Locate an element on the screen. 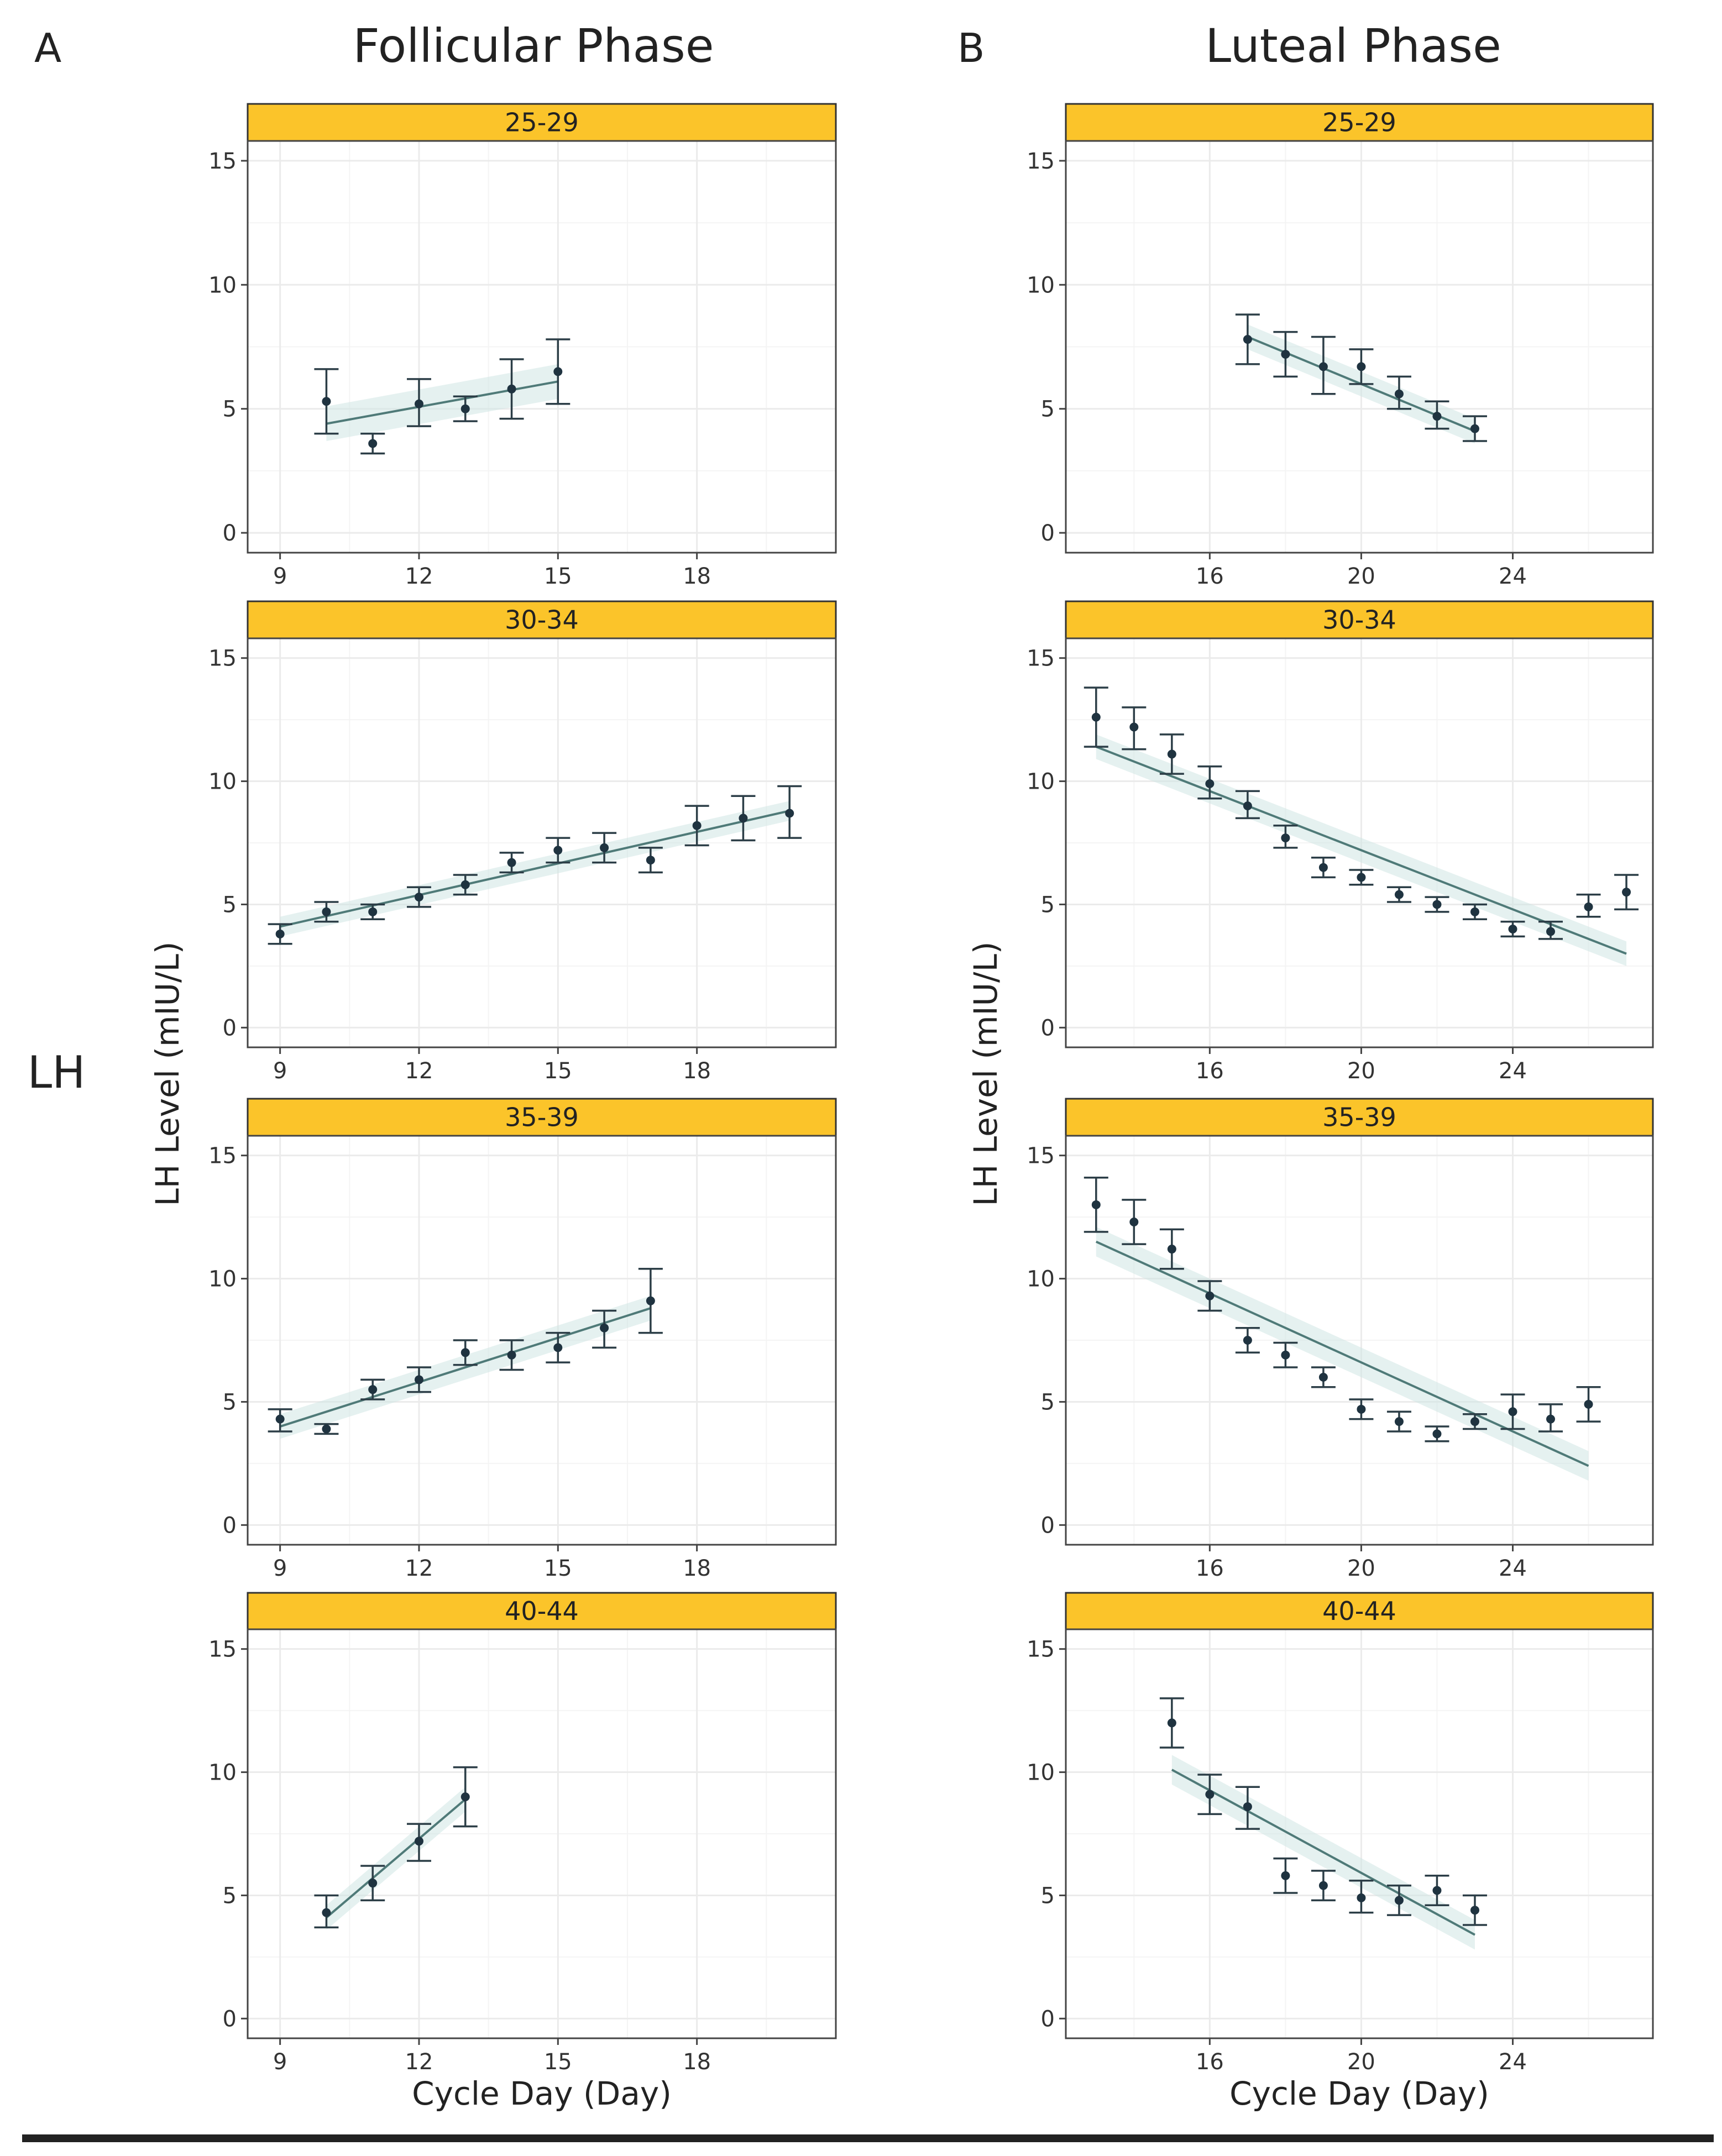  facet-strip-label: 25-29 is located at coordinates (1359, 123).